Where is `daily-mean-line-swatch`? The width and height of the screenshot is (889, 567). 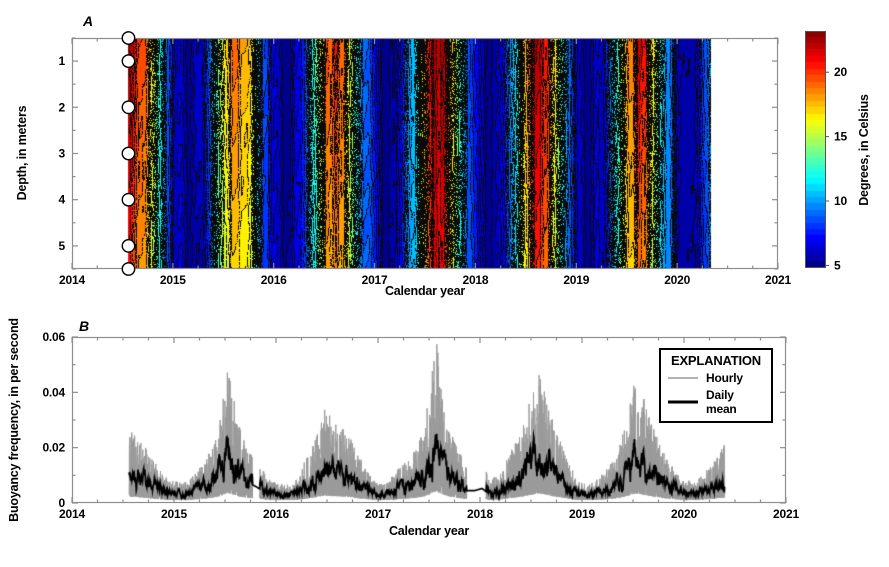 daily-mean-line-swatch is located at coordinates (683, 402).